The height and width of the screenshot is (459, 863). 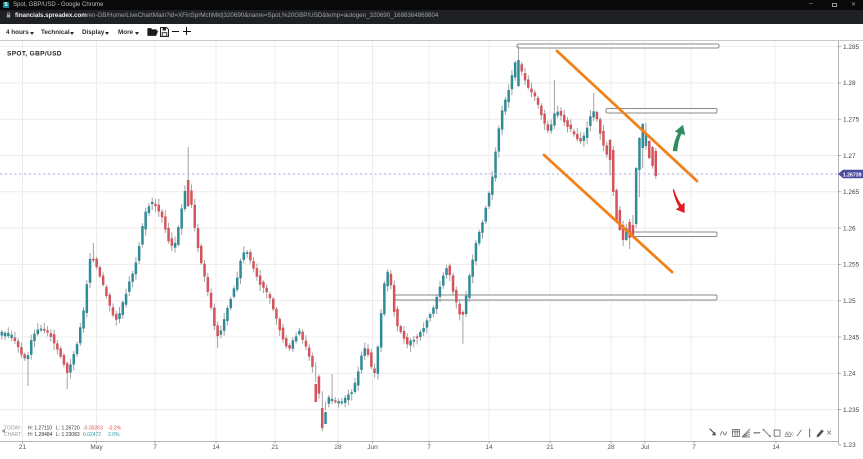 What do you see at coordinates (68, 435) in the screenshot?
I see `svg-text: L: 1.23083` at bounding box center [68, 435].